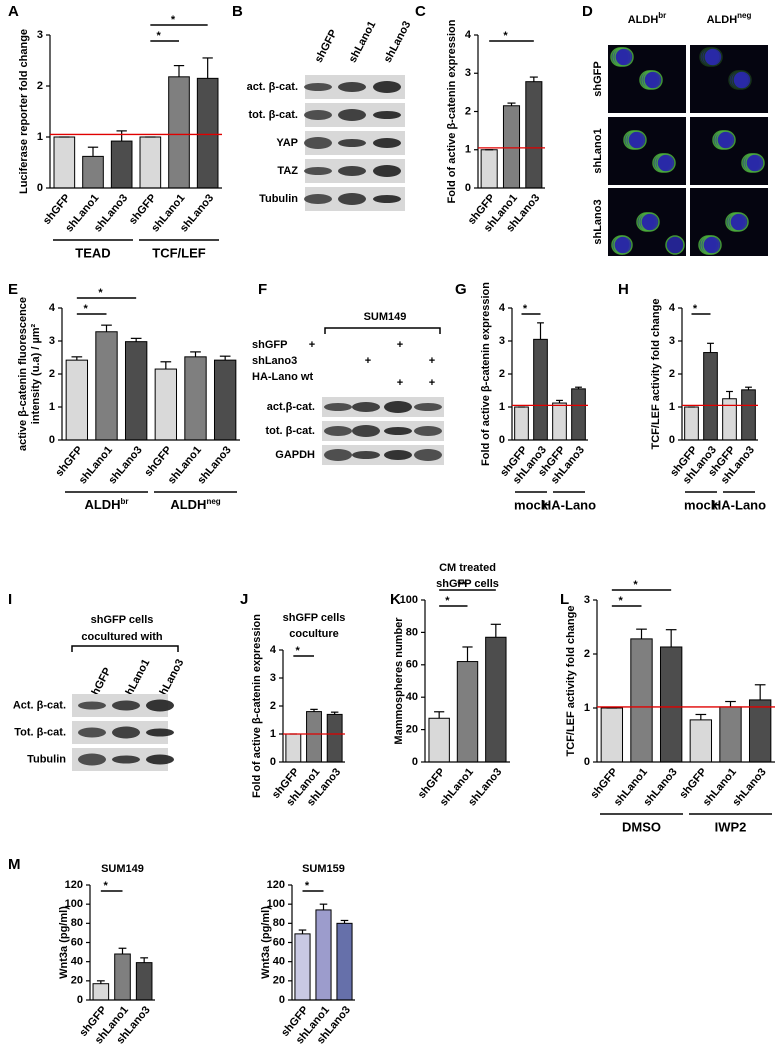  What do you see at coordinates (188, 504) in the screenshot?
I see `group-label-base: ALDH` at bounding box center [188, 504].